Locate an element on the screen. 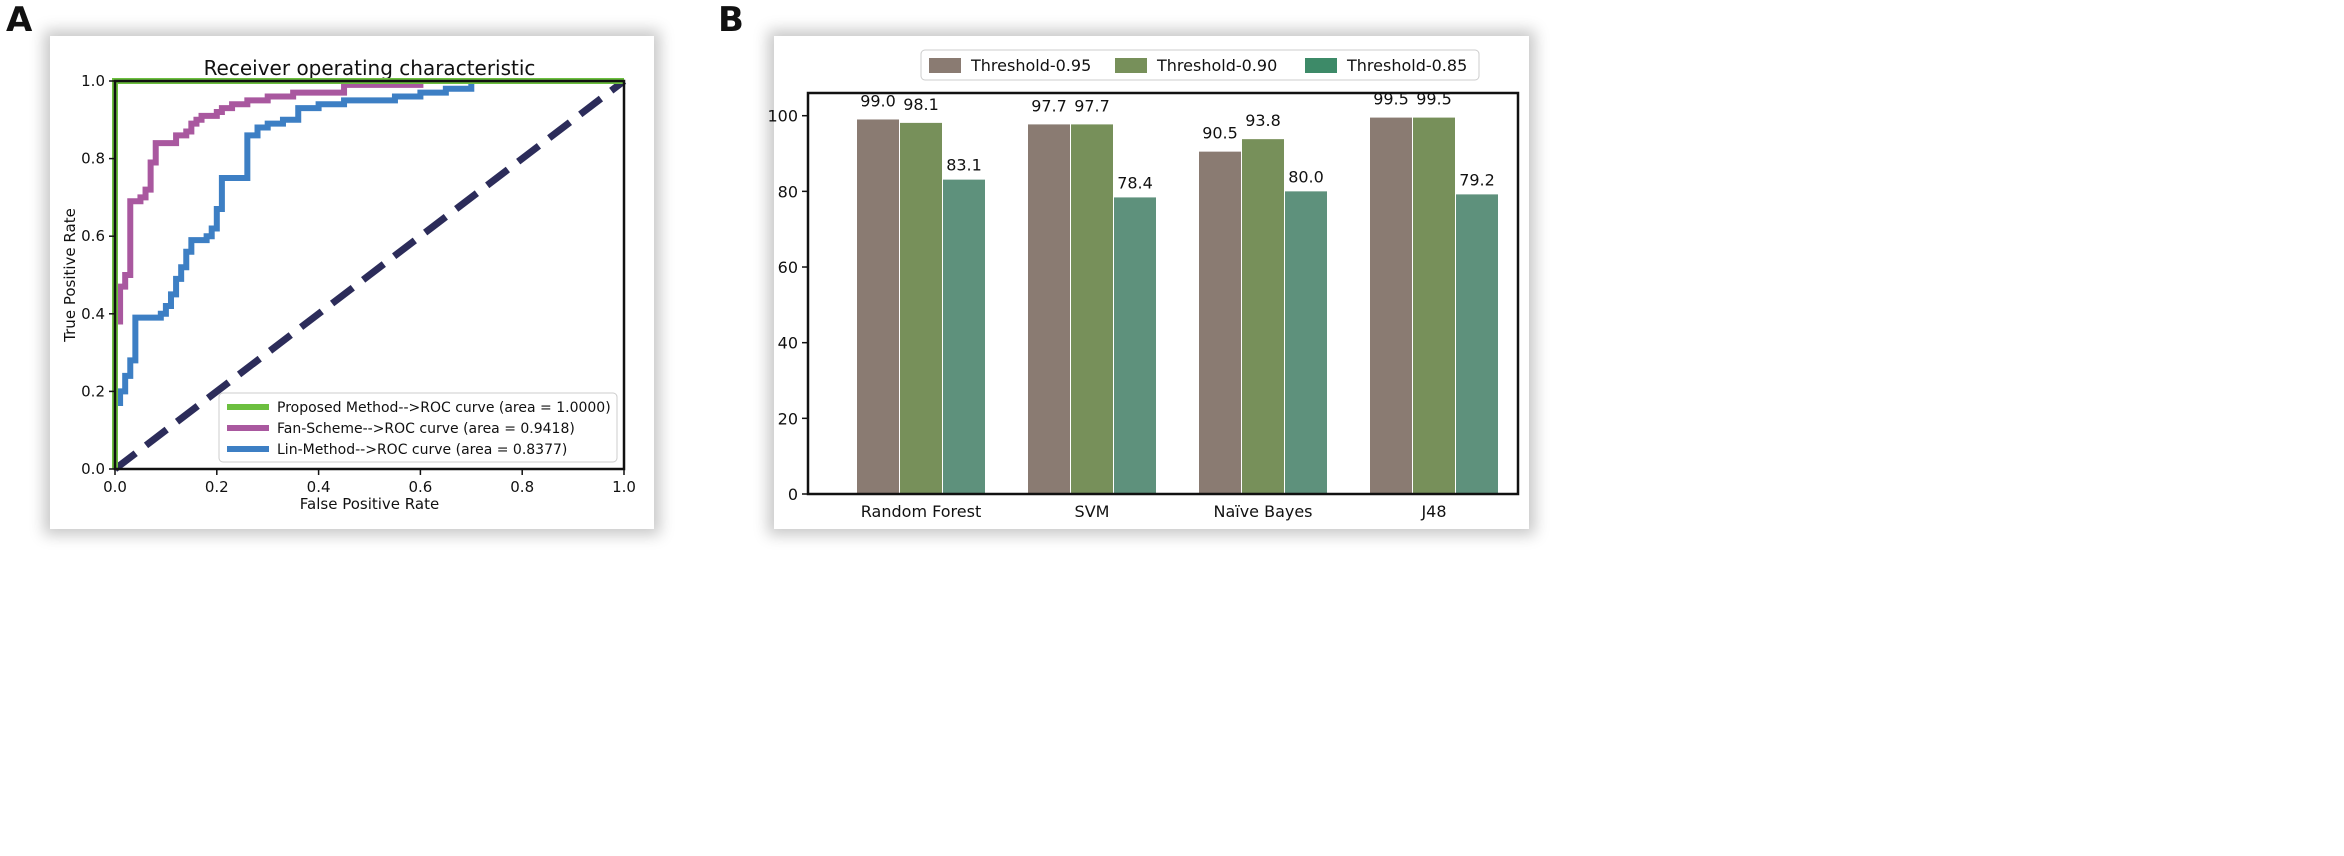  roc-x-tick-label: 0.2 is located at coordinates (217, 487).